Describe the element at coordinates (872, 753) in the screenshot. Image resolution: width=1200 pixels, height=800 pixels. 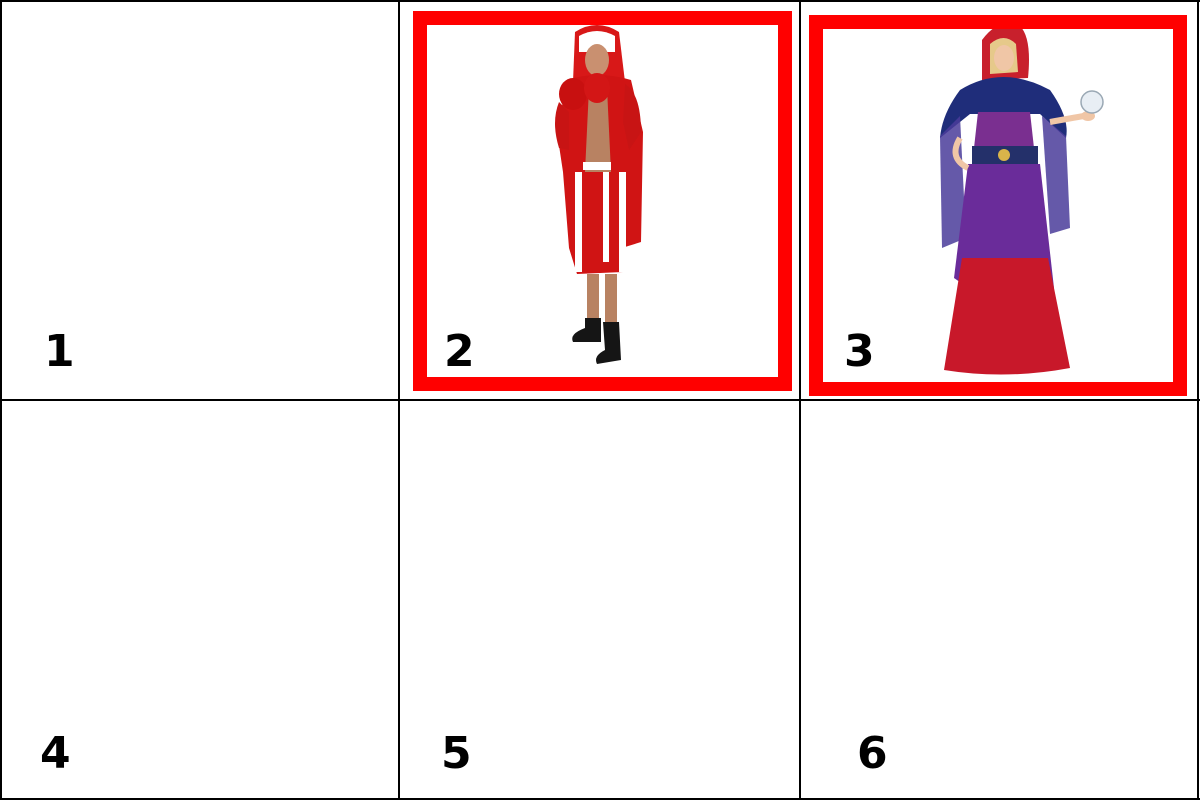
I see `cell-number: 6` at that location.